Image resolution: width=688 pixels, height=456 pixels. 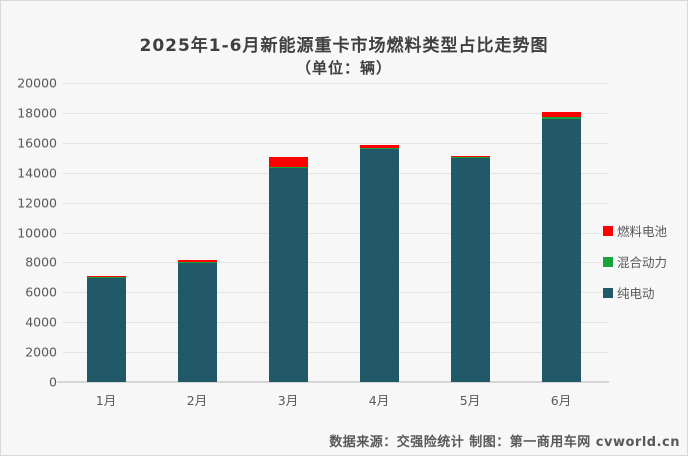 What do you see at coordinates (53, 382) in the screenshot?
I see `y-tick-label: 0` at bounding box center [53, 382].